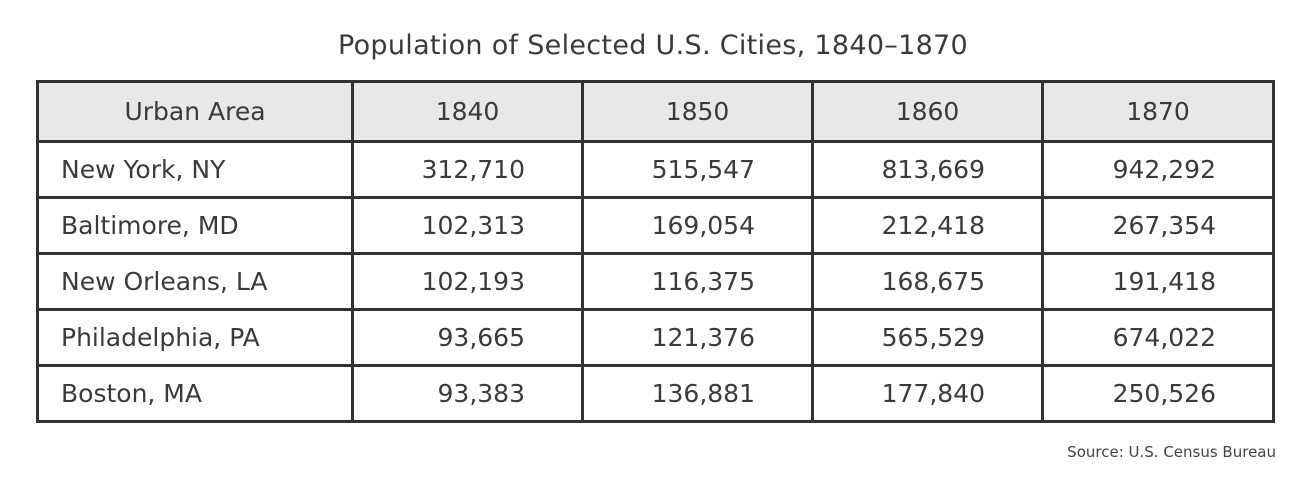 The height and width of the screenshot is (490, 1306). I want to click on cell-1860: 565,529, so click(927, 337).